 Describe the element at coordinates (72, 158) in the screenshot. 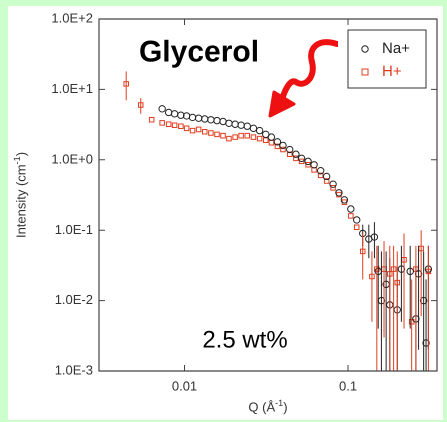

I see `y-tick-label: 1.0E+0` at that location.